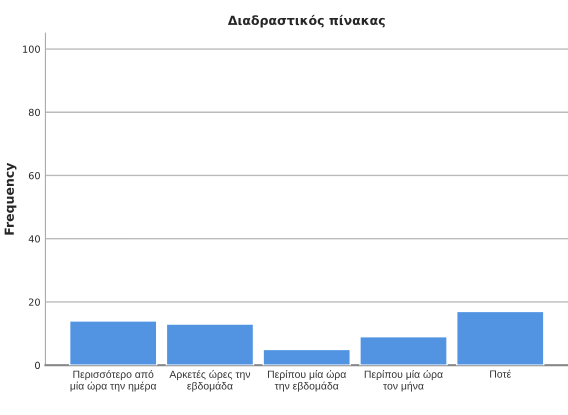 The image size is (568, 415). I want to click on x-tick-label: Περίπου μία ώρα την εβδομάδα, so click(307, 381).